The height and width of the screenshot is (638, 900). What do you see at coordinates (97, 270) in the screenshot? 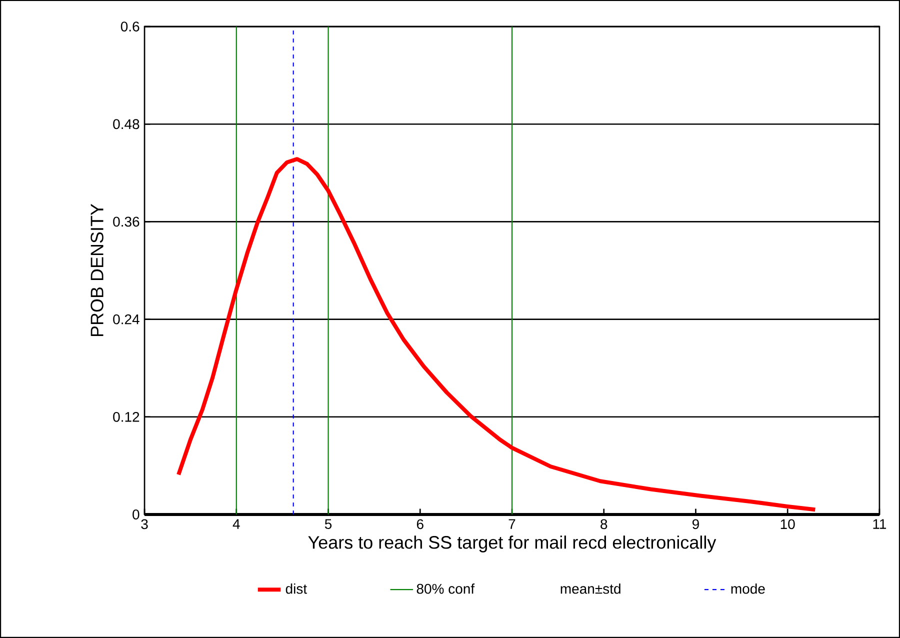
I see `y-axis-title: PROB DENSITY` at bounding box center [97, 270].